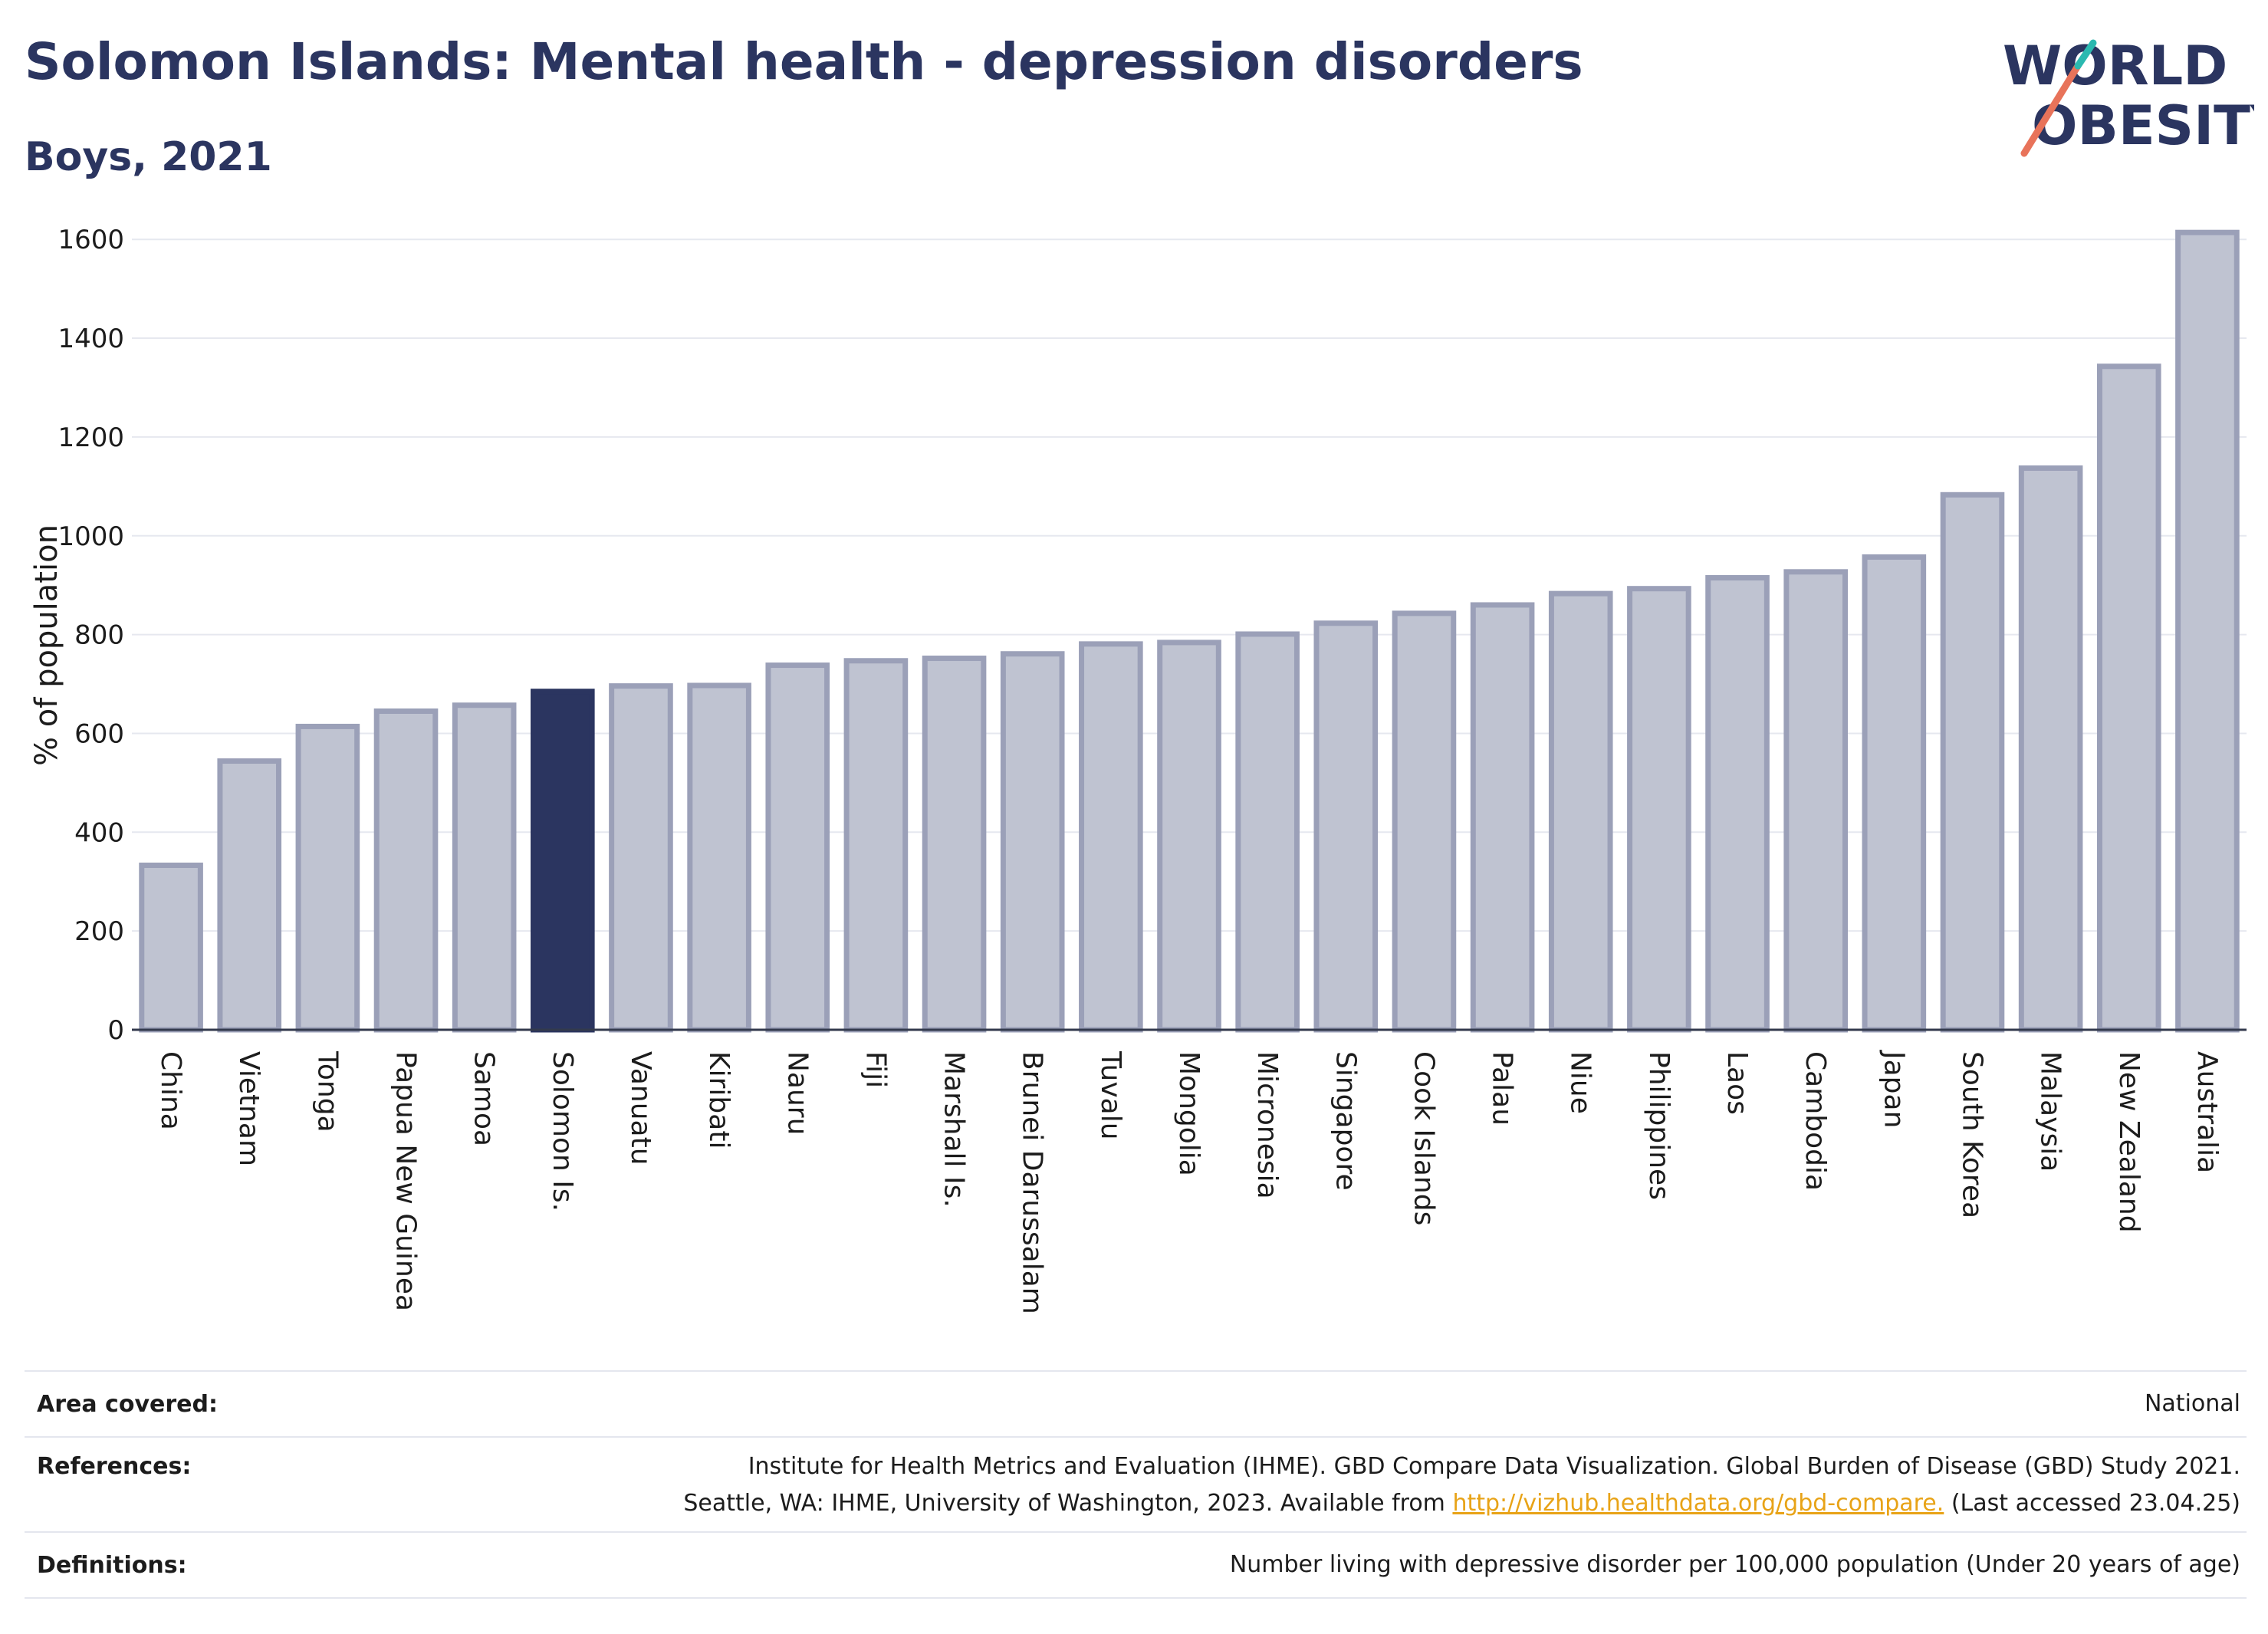  Describe the element at coordinates (2051, 110) in the screenshot. I see `logo-slash-icon` at that location.